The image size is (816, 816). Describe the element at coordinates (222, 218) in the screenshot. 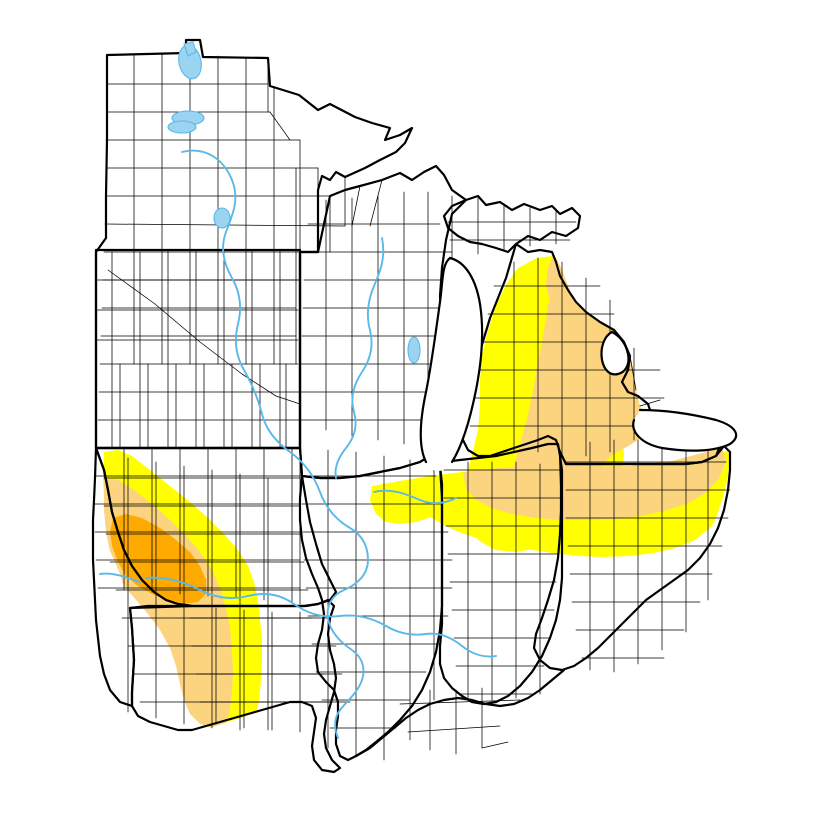

I see `mille-lacs-lake` at that location.